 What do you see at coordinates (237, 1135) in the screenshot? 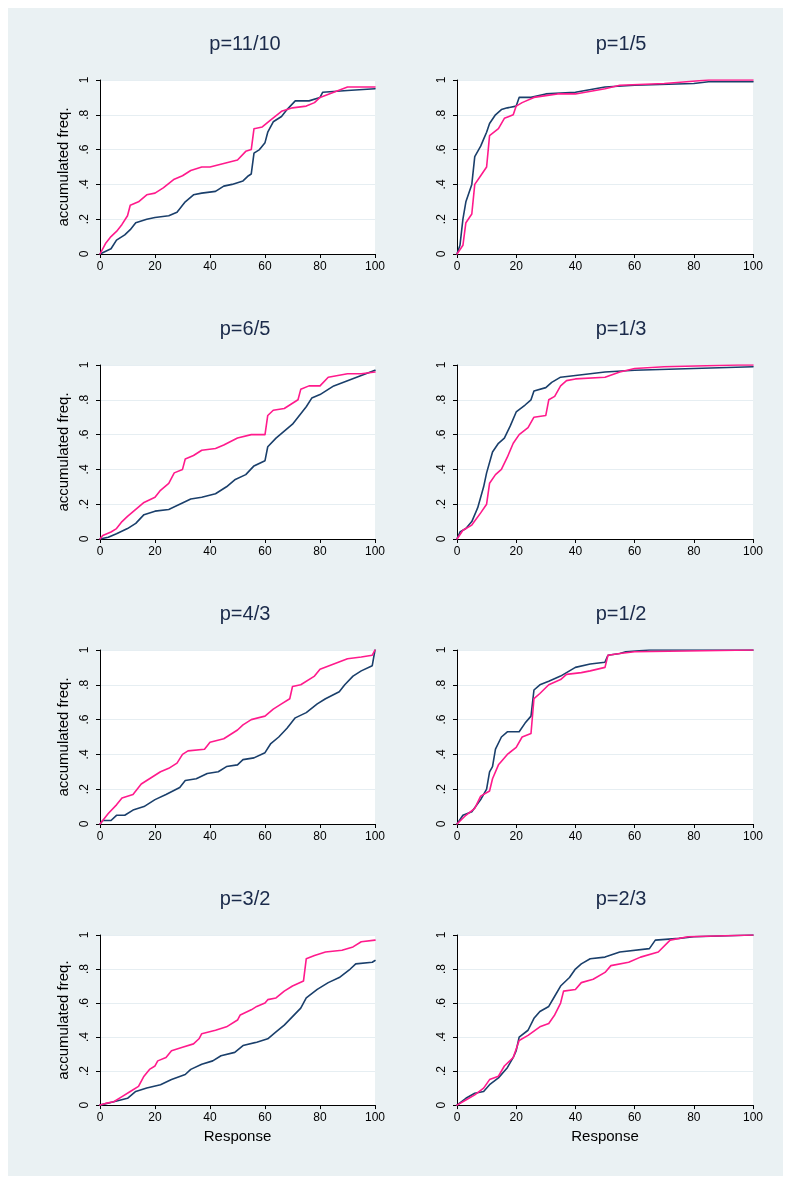
I see `x-axis-title: Response` at bounding box center [237, 1135].